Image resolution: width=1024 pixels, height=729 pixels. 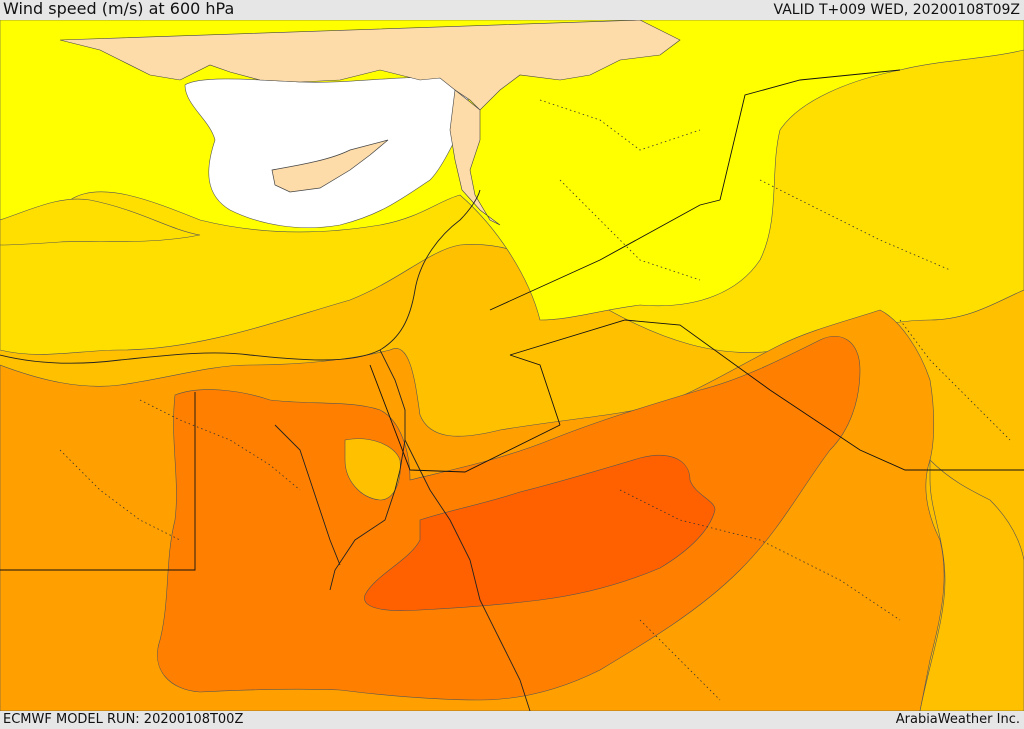 I want to click on cyprus-island, so click(x=330, y=166).